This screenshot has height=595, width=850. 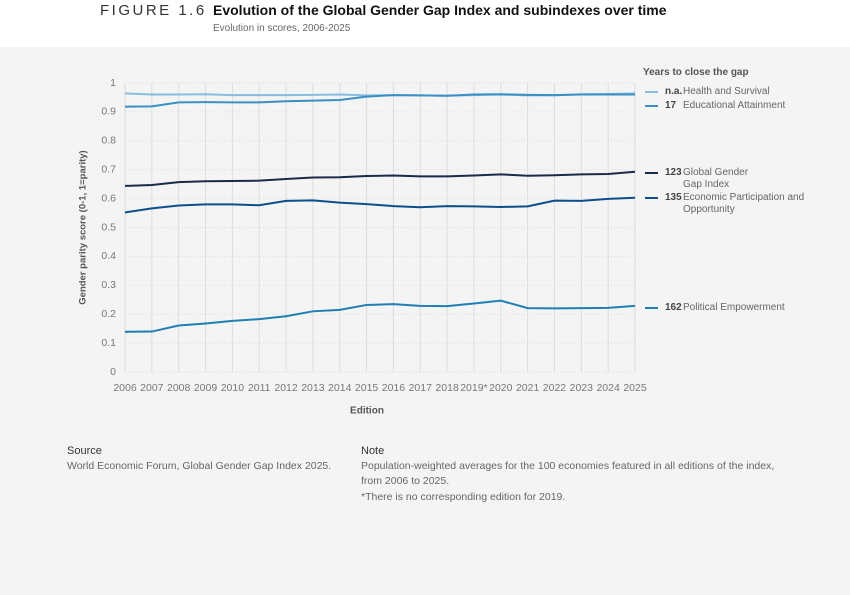 What do you see at coordinates (367, 388) in the screenshot?
I see `x-tick-label: 2015` at bounding box center [367, 388].